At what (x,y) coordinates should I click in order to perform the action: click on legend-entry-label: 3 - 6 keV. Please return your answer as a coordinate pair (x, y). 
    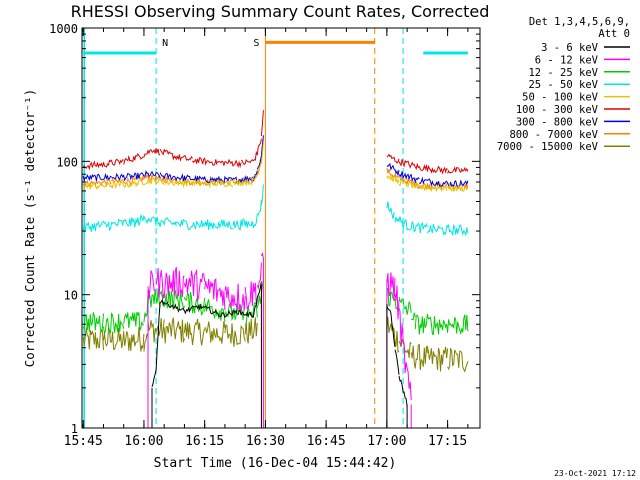
    Looking at the image, I should click on (570, 48).